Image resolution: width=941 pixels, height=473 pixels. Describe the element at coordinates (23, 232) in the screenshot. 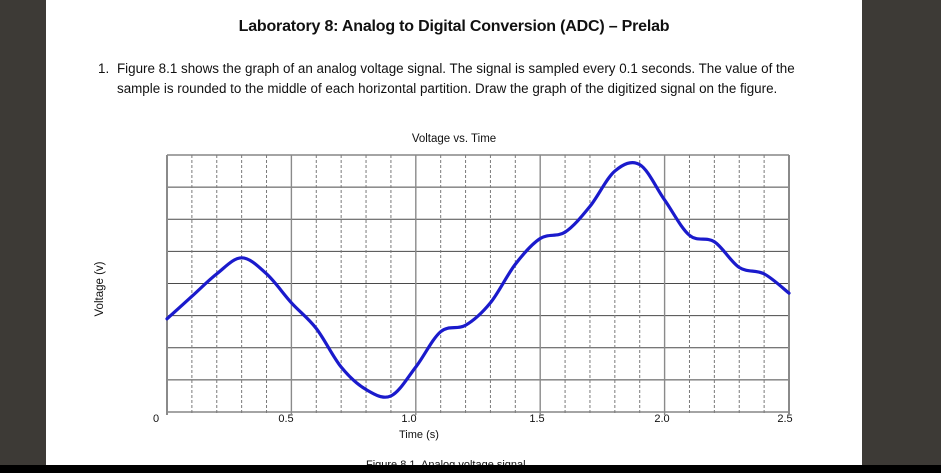

I see `left-dark-margin` at that location.